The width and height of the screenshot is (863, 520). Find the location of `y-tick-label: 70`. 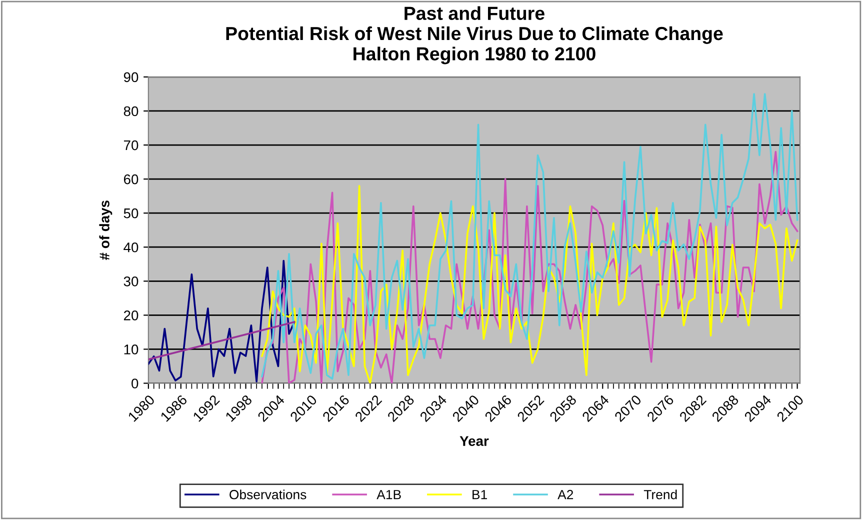

y-tick-label: 70 is located at coordinates (131, 145).